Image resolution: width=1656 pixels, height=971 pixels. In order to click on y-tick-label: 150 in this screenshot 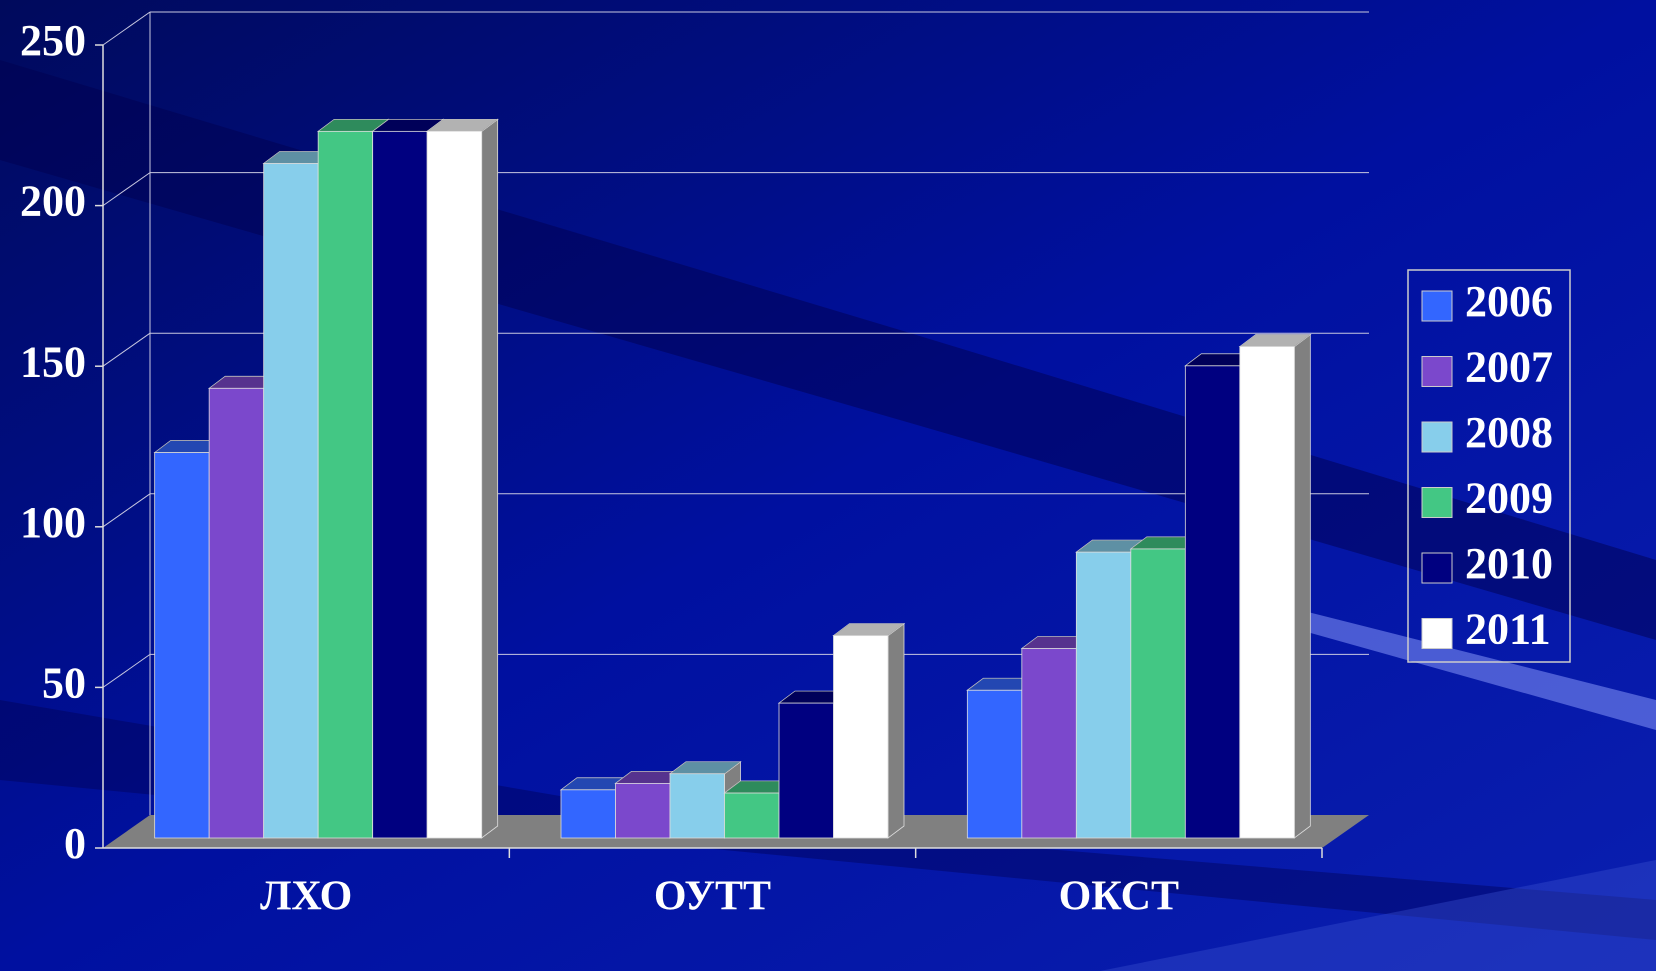, I will do `click(53, 361)`.